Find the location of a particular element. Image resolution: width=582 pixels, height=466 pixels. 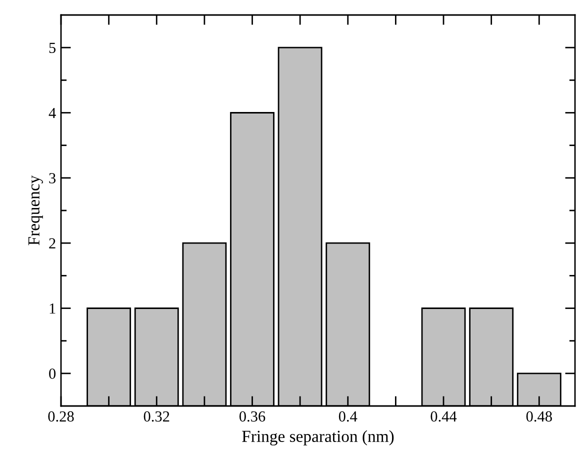

x-tick-label: 0.4 is located at coordinates (348, 416).